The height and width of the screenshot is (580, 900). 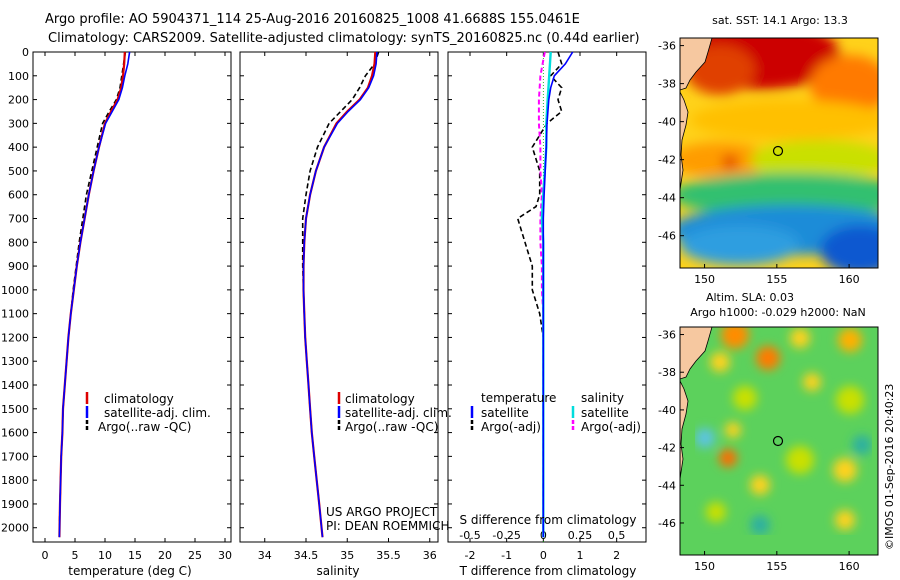 I want to click on temperature-xlabel: temperature (deg C), so click(x=129, y=571).